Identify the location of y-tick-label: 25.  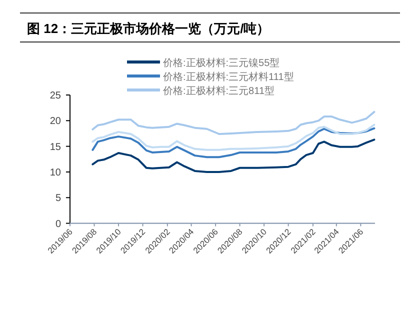
(56, 96).